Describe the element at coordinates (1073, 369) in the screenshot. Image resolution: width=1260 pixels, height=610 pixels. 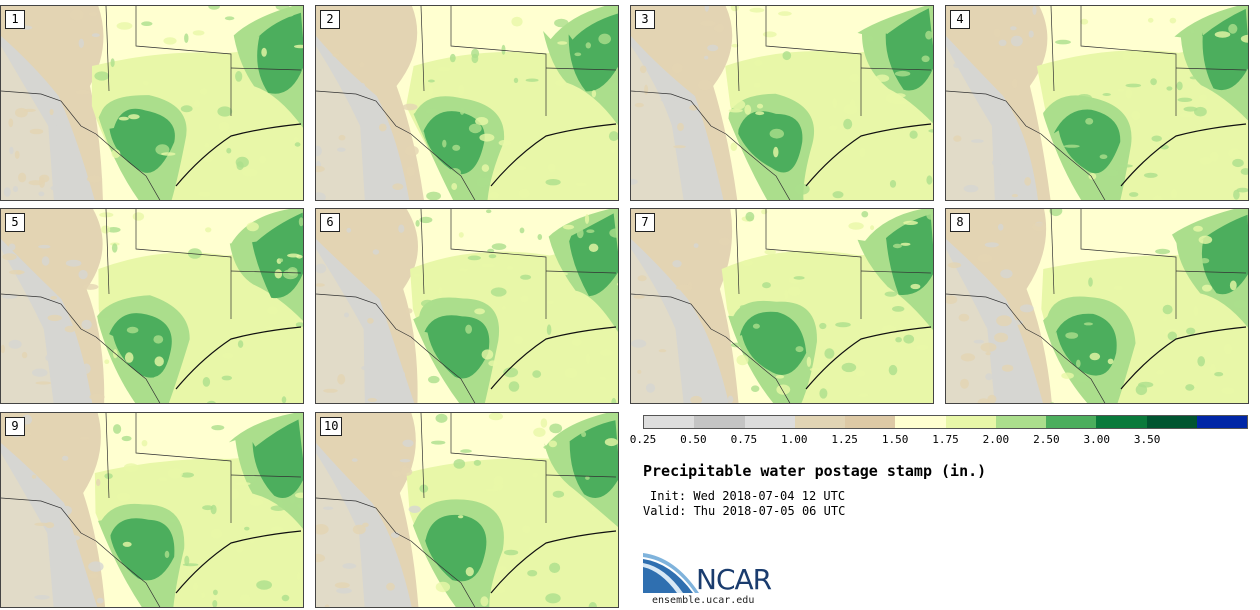
I see `state-border-rio-grande` at that location.